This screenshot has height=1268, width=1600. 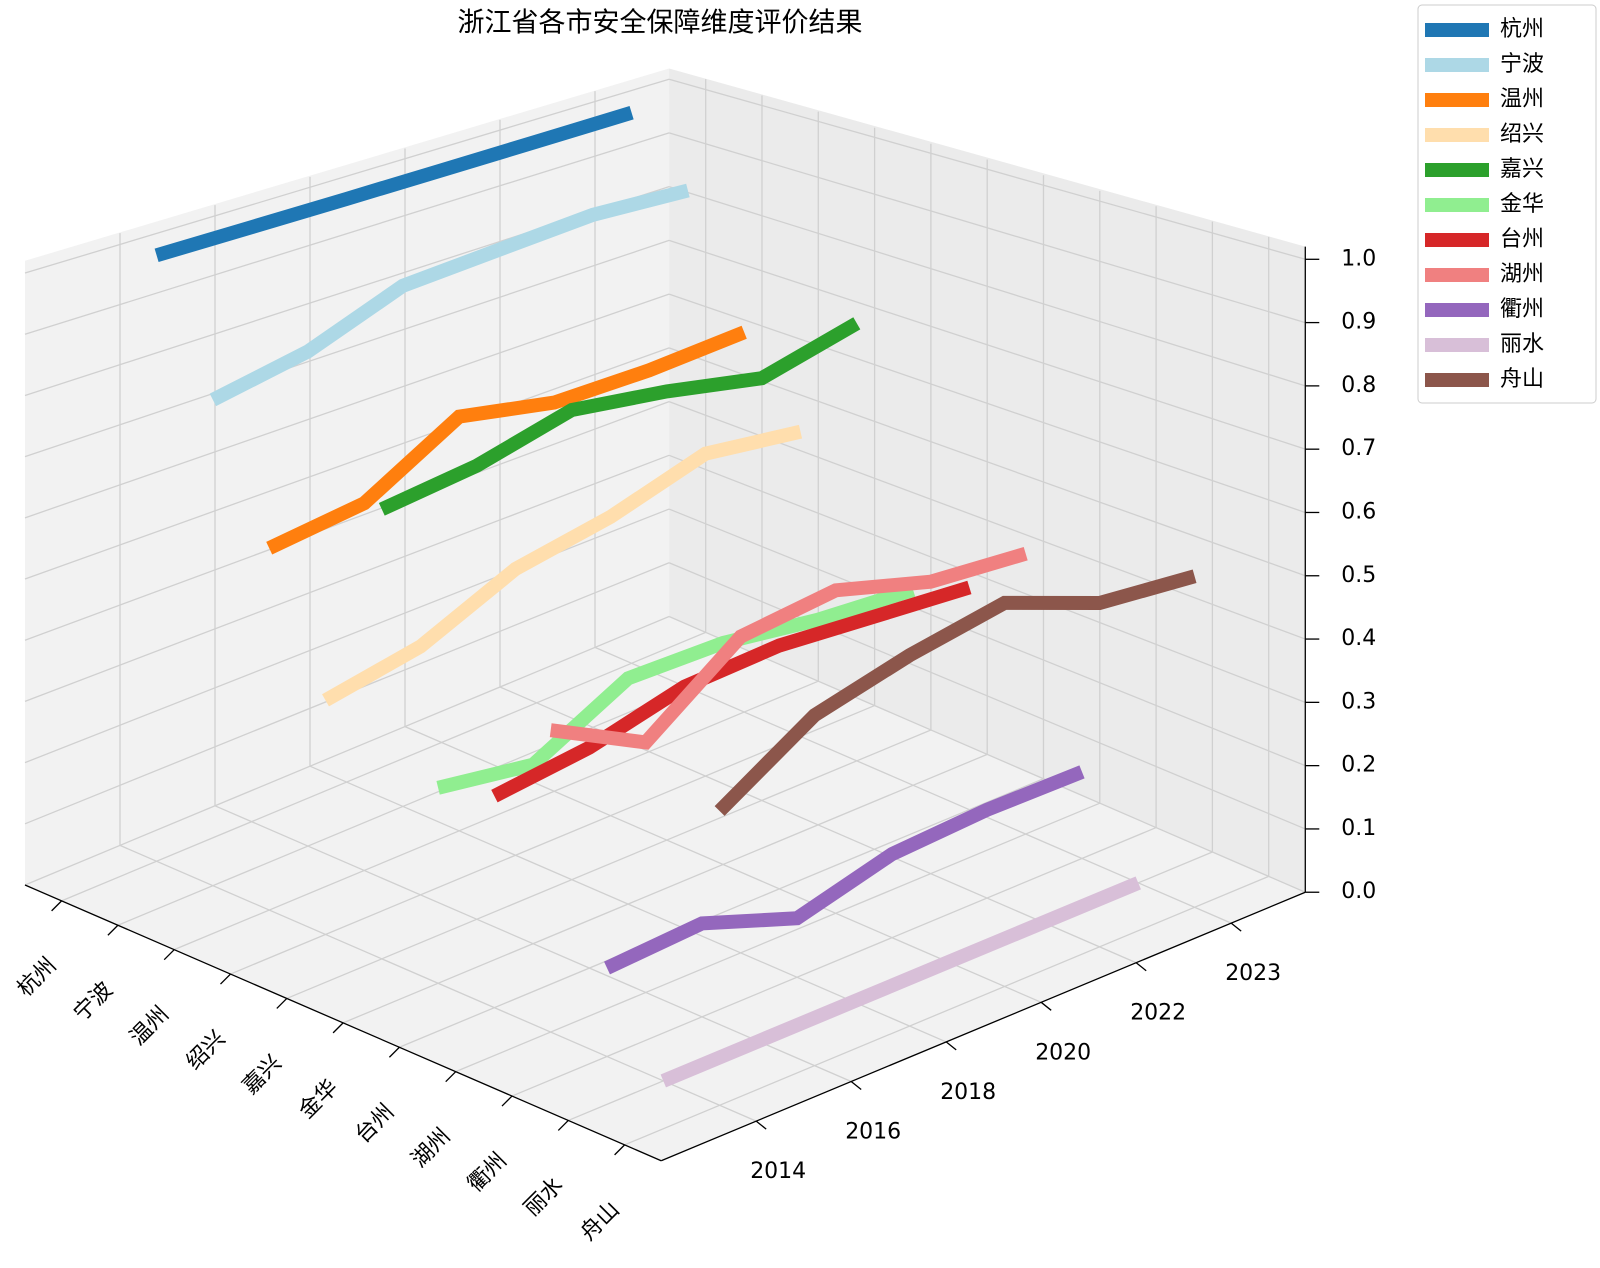 I want to click on z-tick-label: 0.9, so click(x=1358, y=322).